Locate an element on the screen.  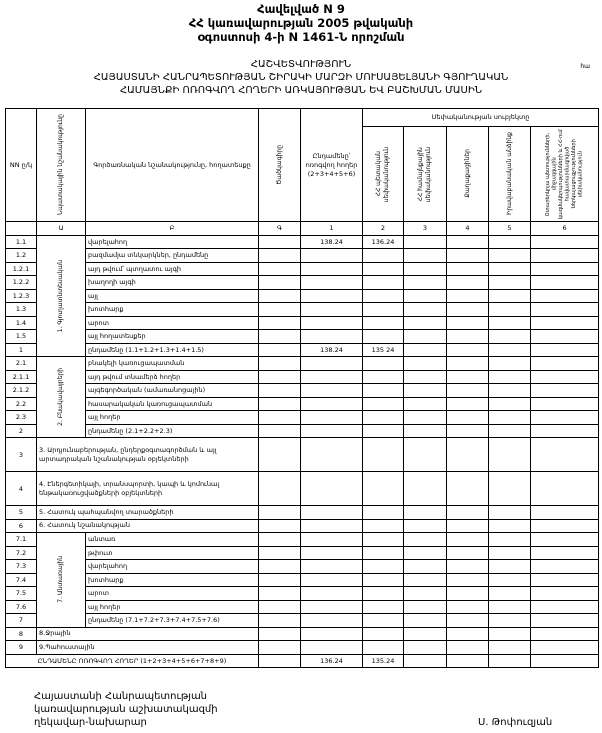
table-row: 7 ընդամենը (7.1+7.2+7.3+7.4+7.5+7.6) is located at coordinates (302, 620).